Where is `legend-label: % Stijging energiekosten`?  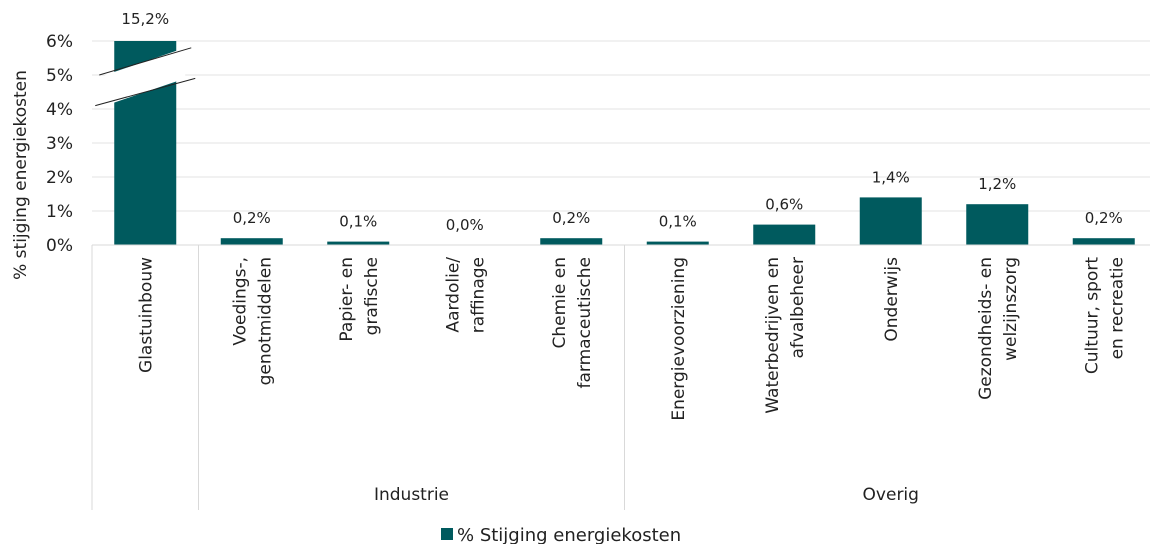 legend-label: % Stijging energiekosten is located at coordinates (569, 534).